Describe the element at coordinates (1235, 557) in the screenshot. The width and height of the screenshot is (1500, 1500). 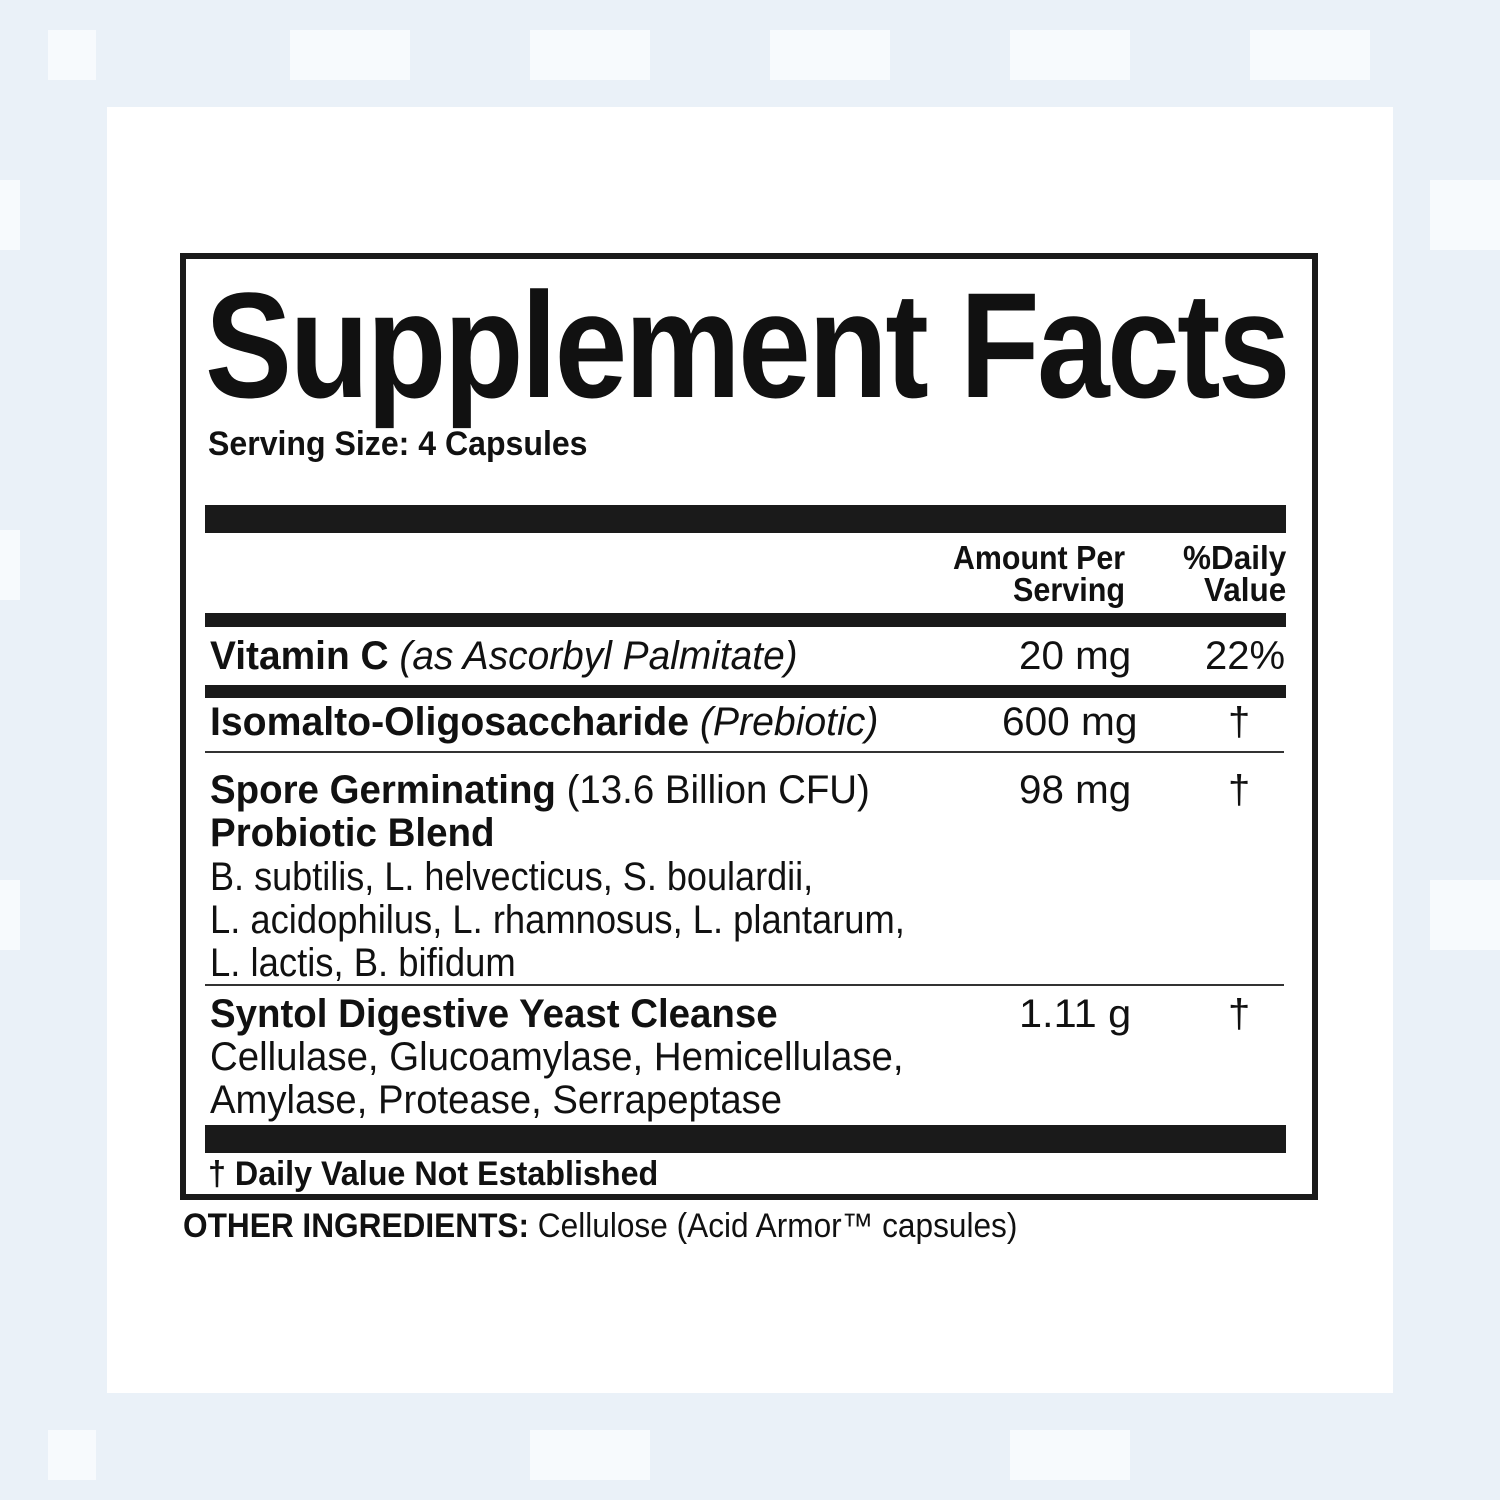
I see `header-dv-line1: %Daily` at that location.